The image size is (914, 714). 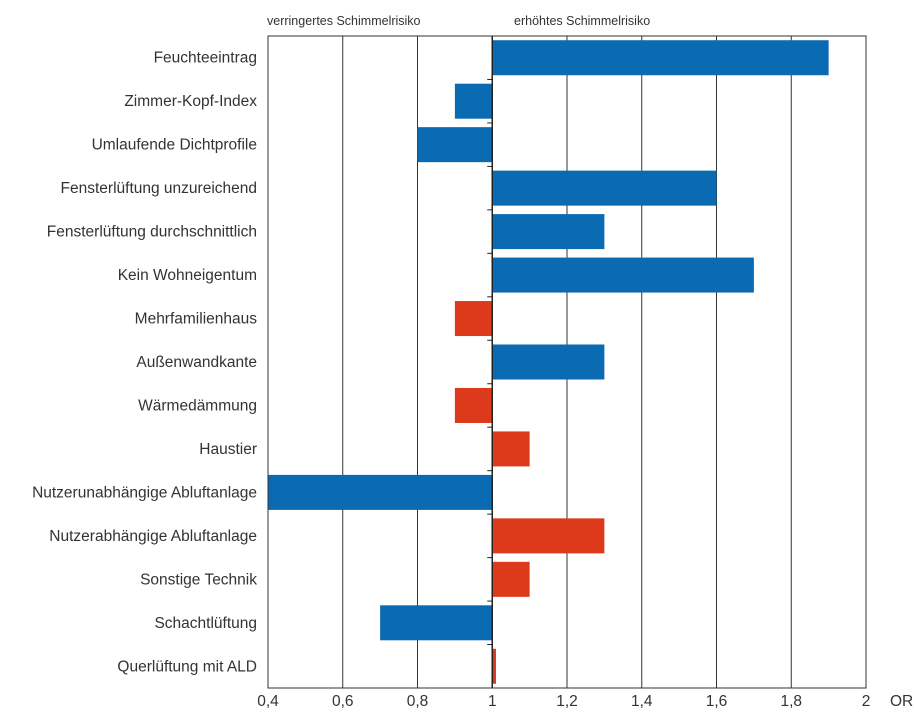 I want to click on category-label: Fensterlüftung unzureichend, so click(x=159, y=188).